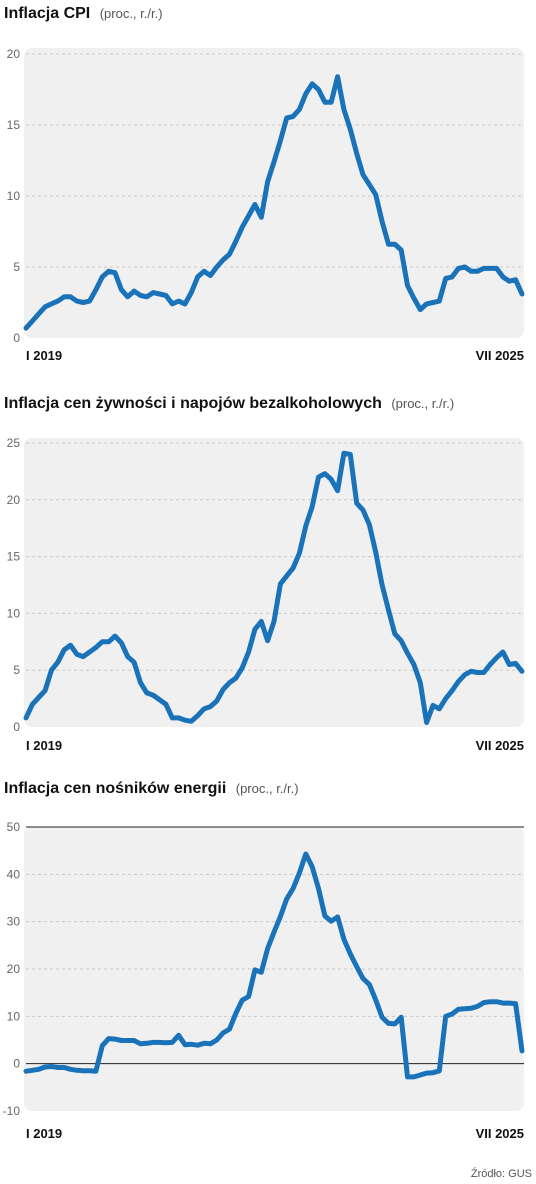  I want to click on cpi-x-start-label: I 2019, so click(44, 355).